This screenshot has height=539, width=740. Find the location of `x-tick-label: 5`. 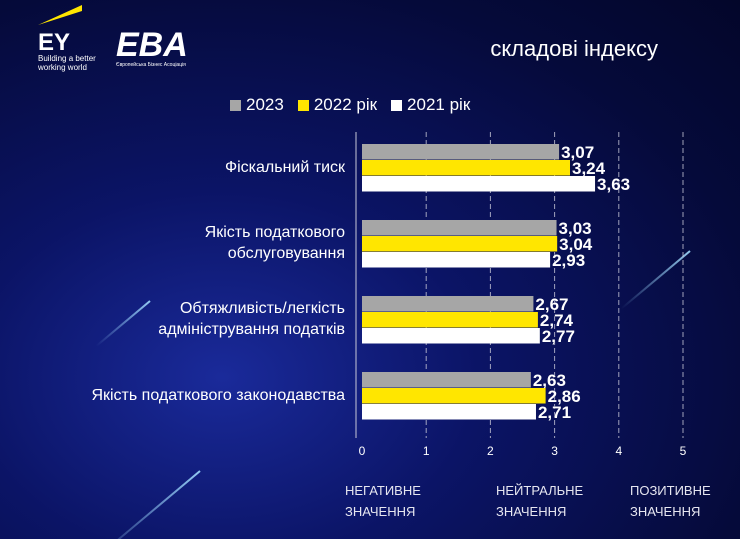

x-tick-label: 5 is located at coordinates (683, 451).